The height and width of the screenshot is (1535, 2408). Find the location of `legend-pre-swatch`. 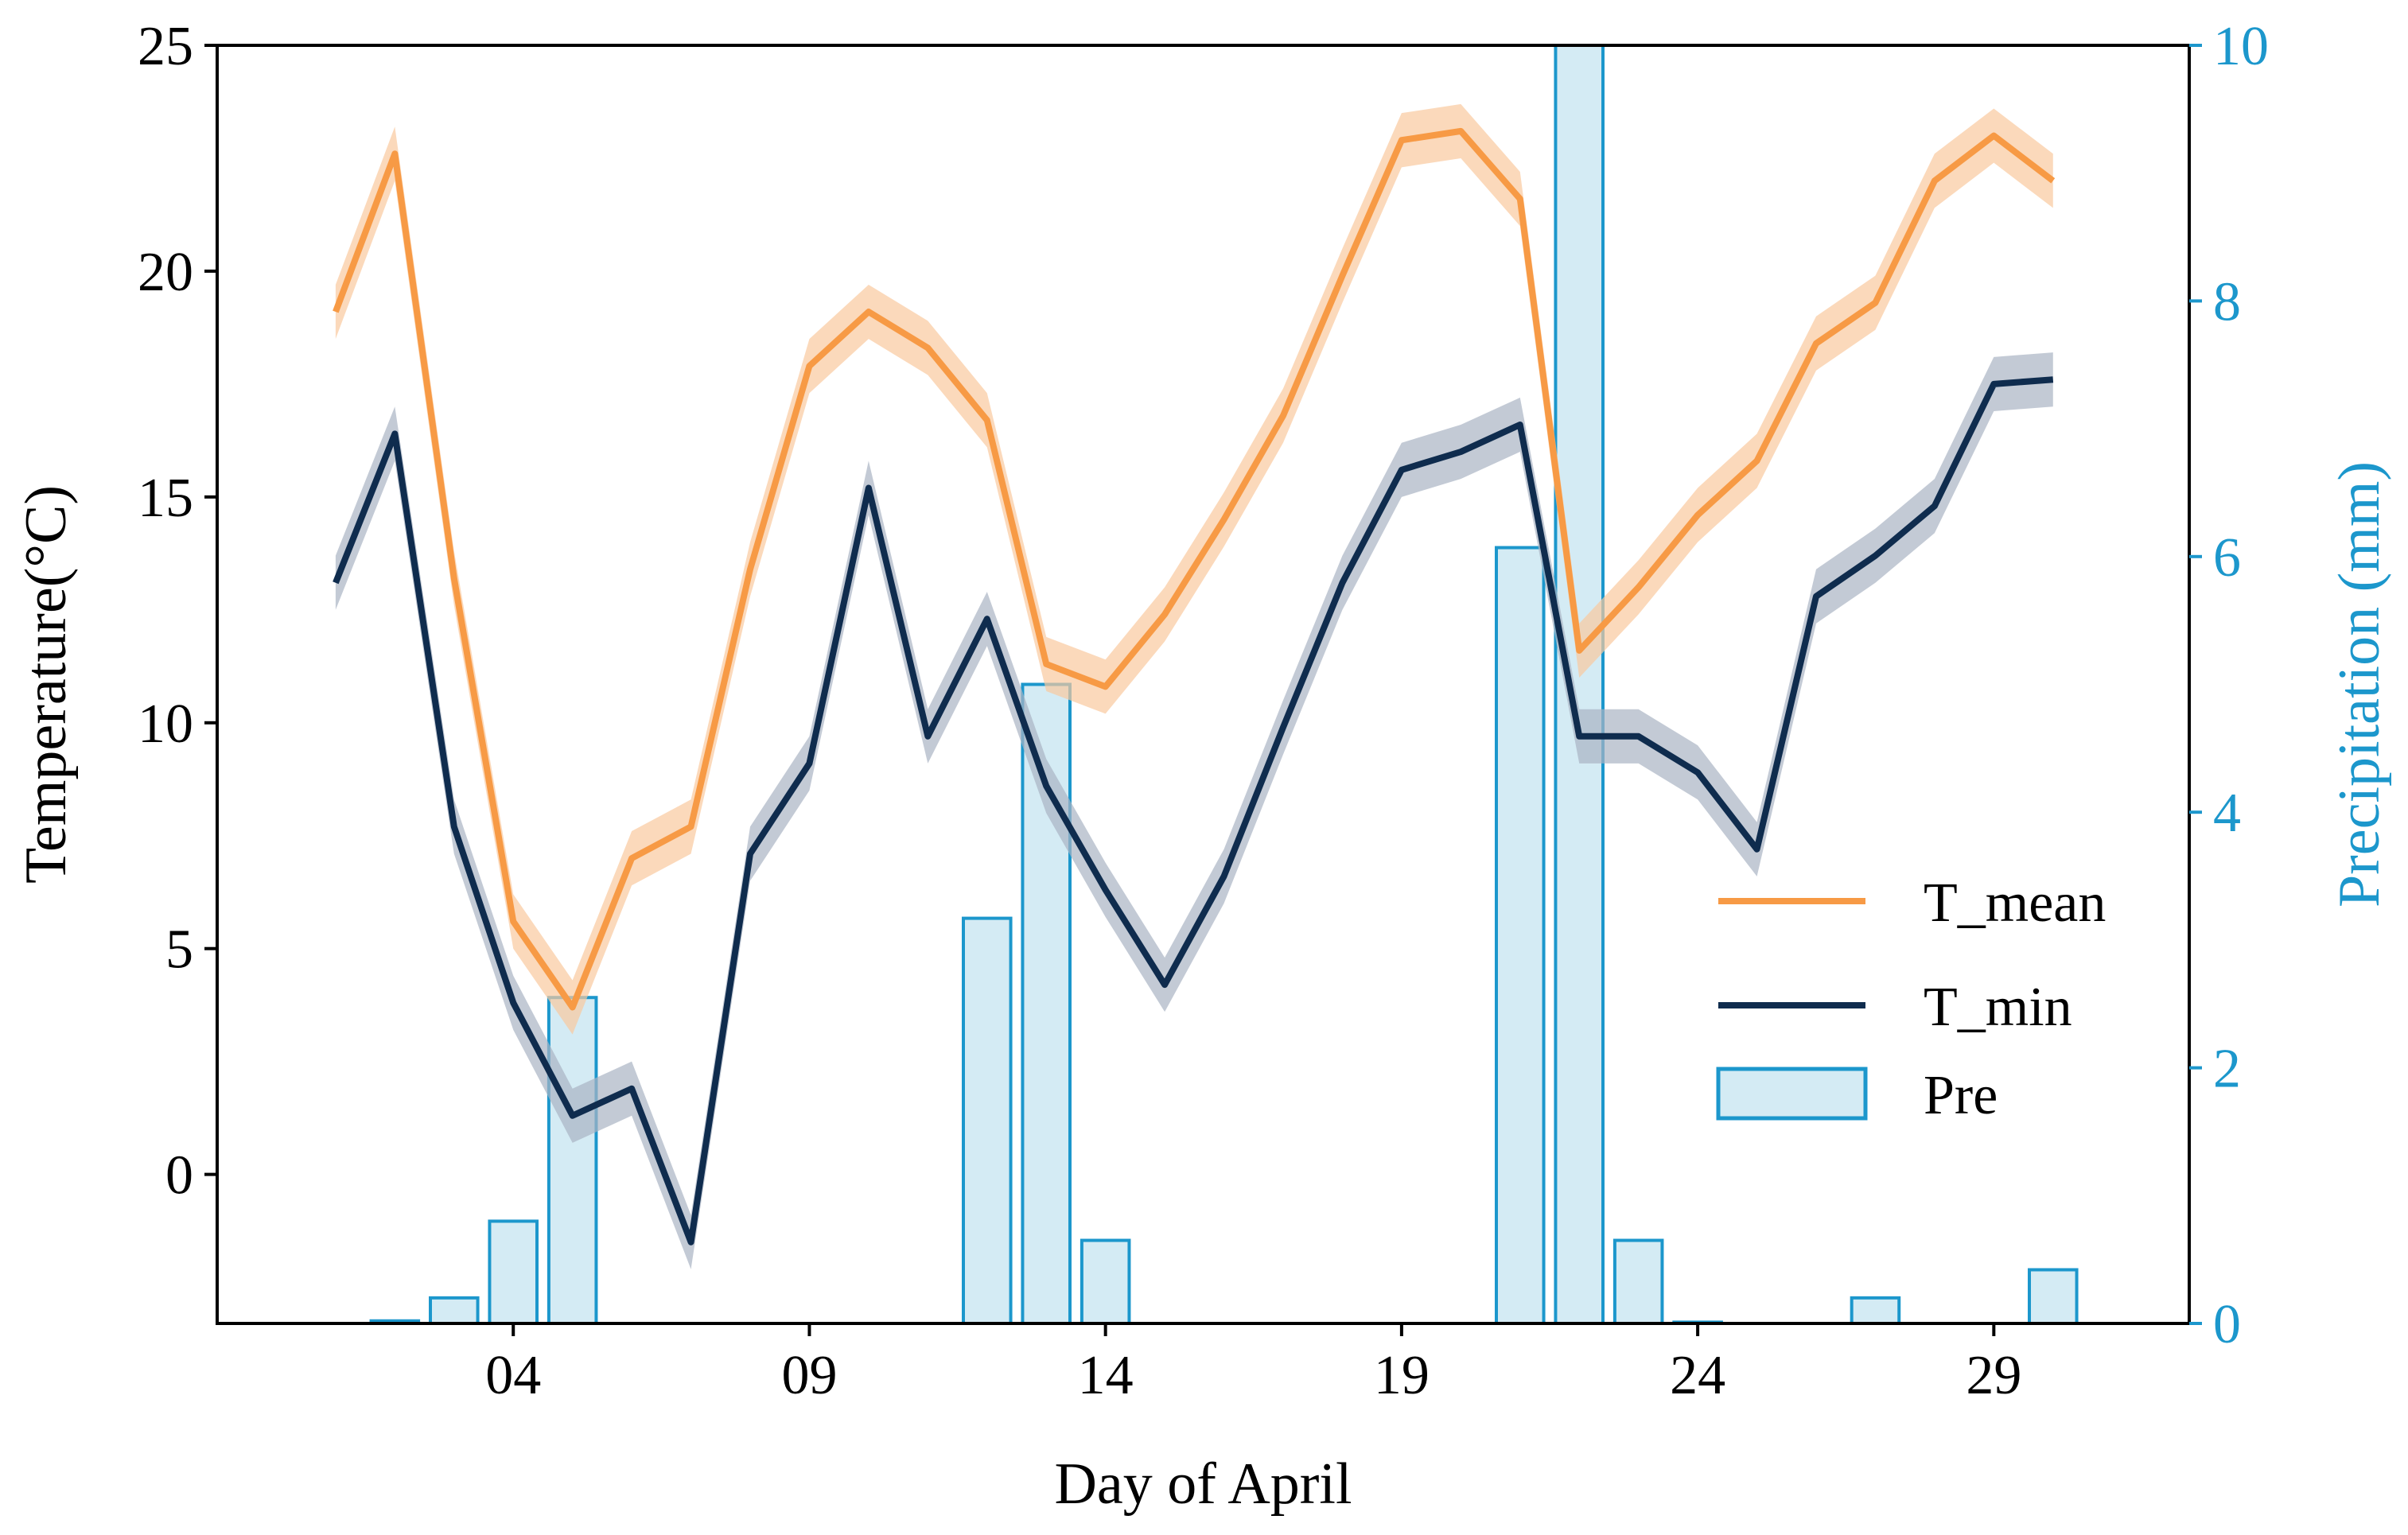

legend-pre-swatch is located at coordinates (1792, 1094).